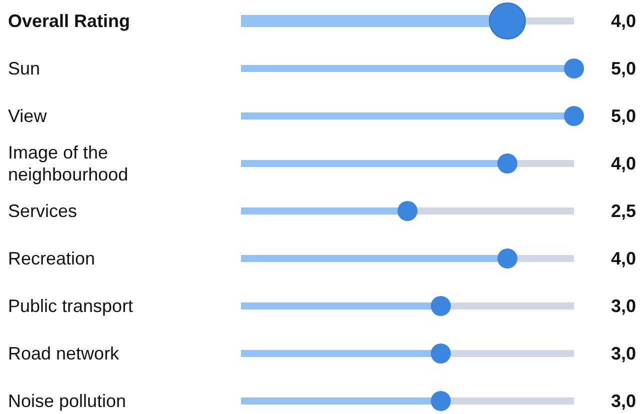 The height and width of the screenshot is (414, 640). I want to click on y-tick-label: Sun, so click(24, 68).